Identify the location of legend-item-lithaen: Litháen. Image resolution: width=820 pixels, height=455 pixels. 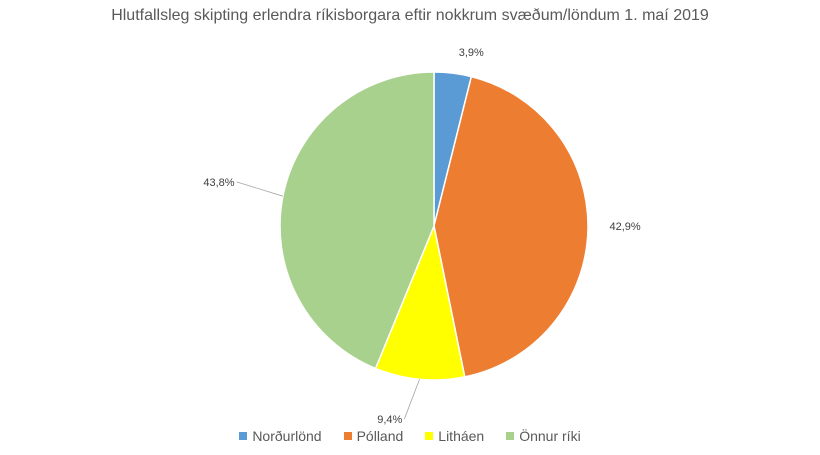
(454, 436).